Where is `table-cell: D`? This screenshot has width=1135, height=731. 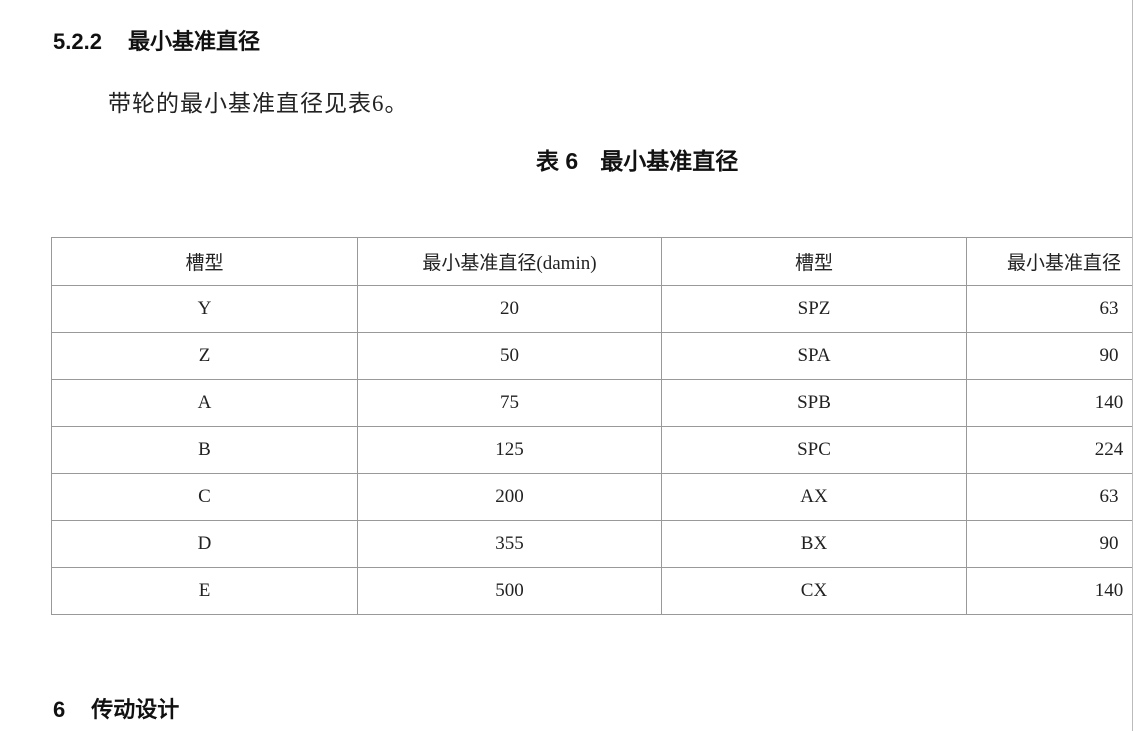
table-cell: D is located at coordinates (204, 544).